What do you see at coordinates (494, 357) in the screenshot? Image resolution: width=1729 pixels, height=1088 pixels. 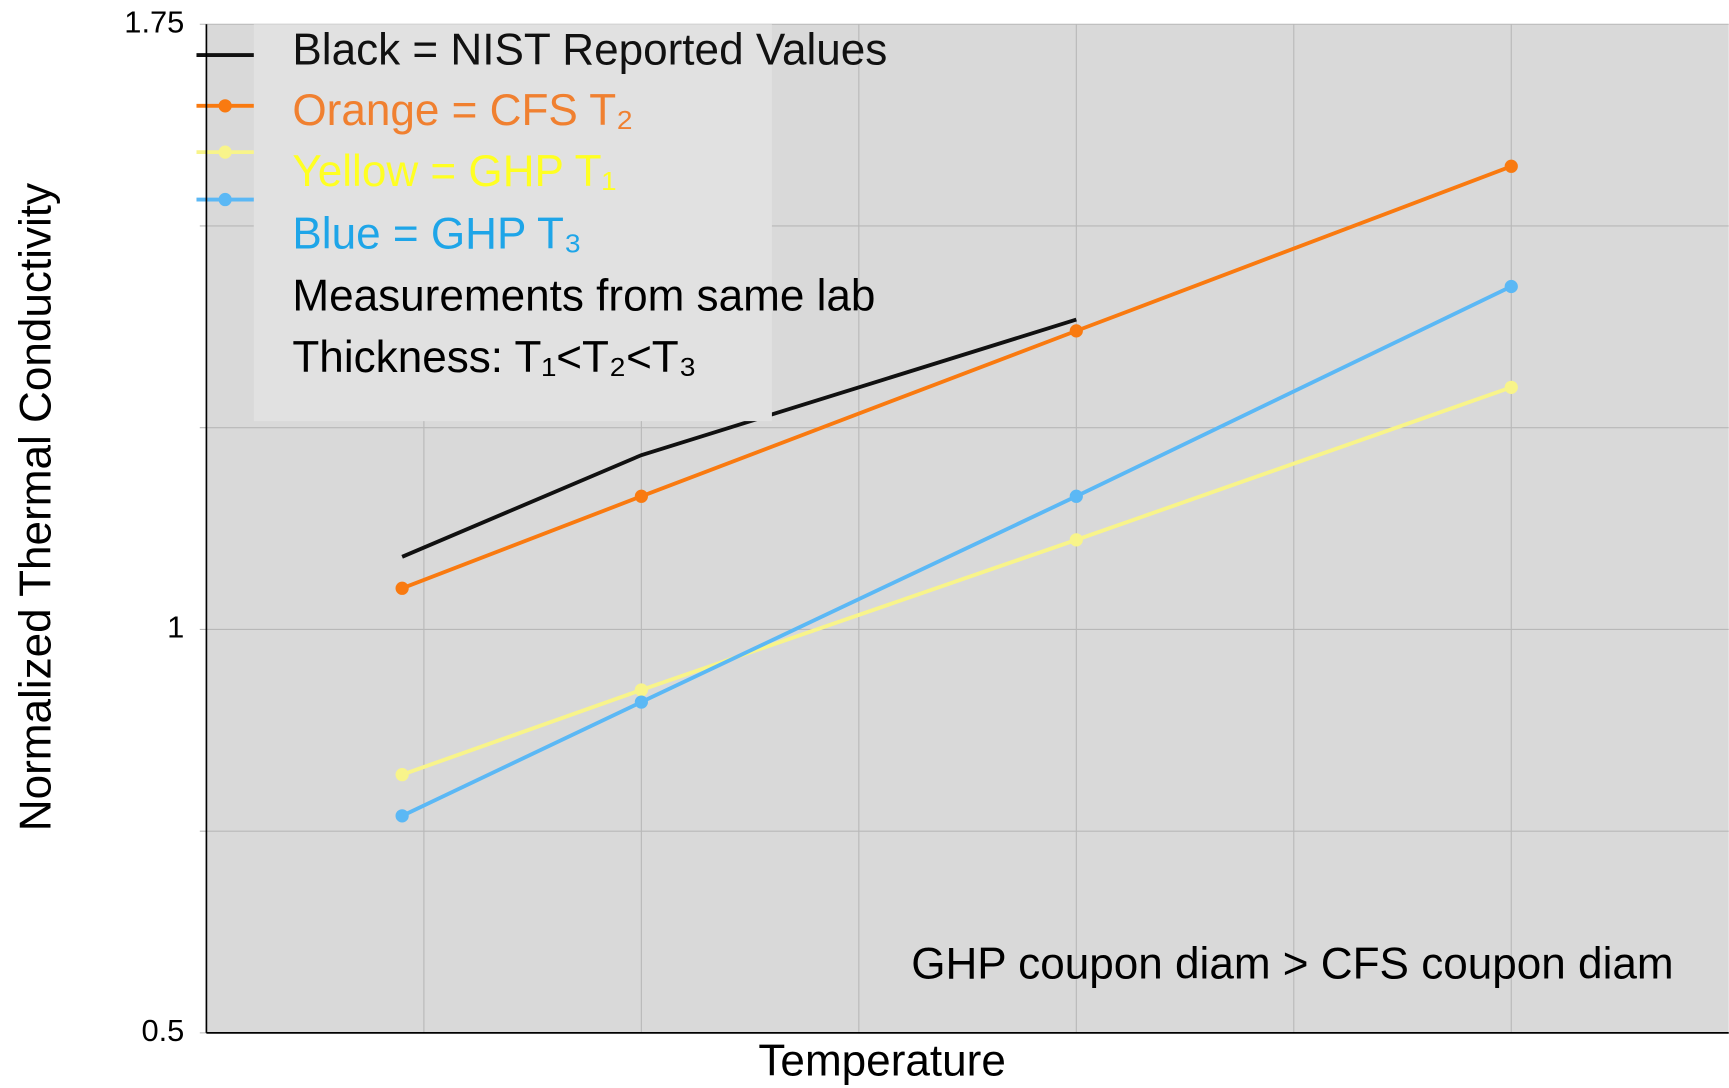 I see `legend-note: Thickness: T₁<T₂<T₃` at bounding box center [494, 357].